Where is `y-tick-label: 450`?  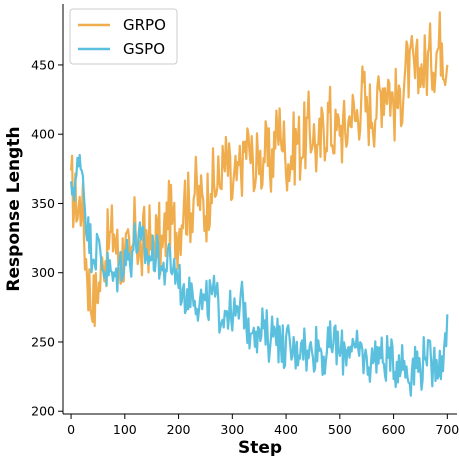
y-tick-label: 450 is located at coordinates (43, 64).